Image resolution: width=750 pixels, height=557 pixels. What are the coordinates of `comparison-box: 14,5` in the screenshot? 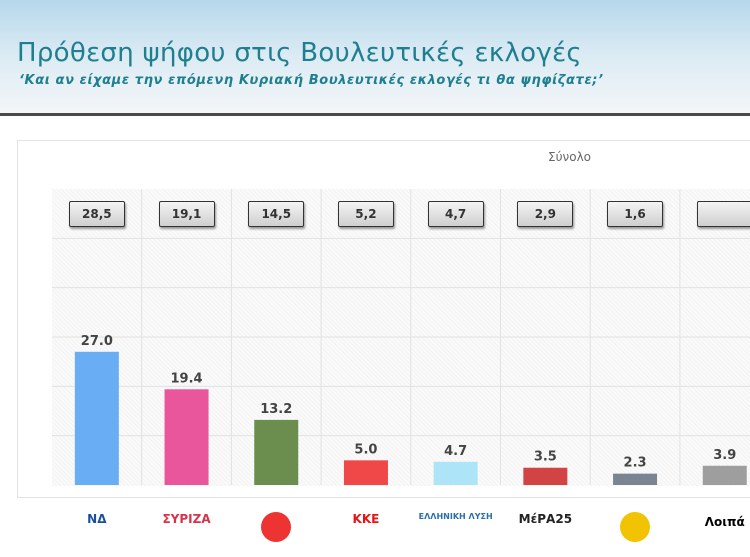 It's located at (276, 214).